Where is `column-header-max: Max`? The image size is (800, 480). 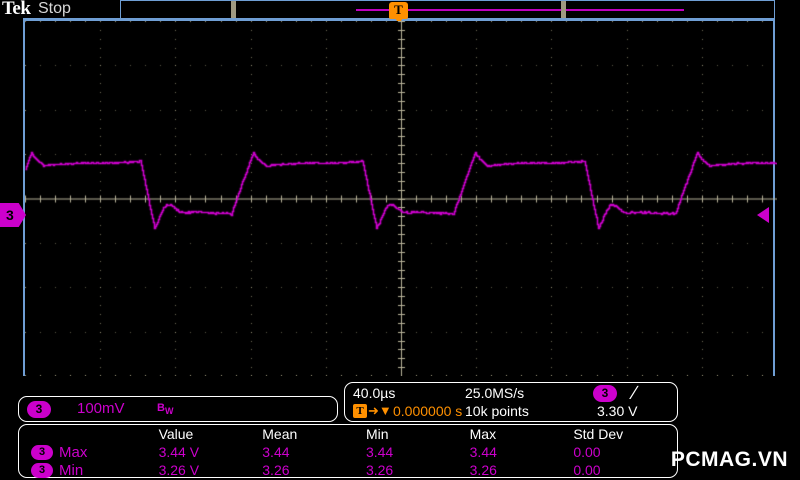 column-header-max: Max is located at coordinates (483, 434).